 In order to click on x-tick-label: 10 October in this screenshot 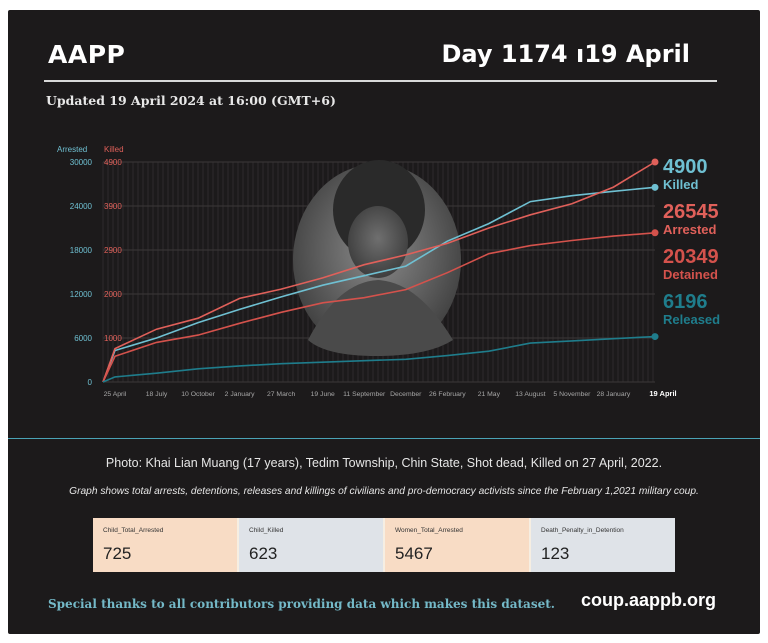, I will do `click(198, 394)`.